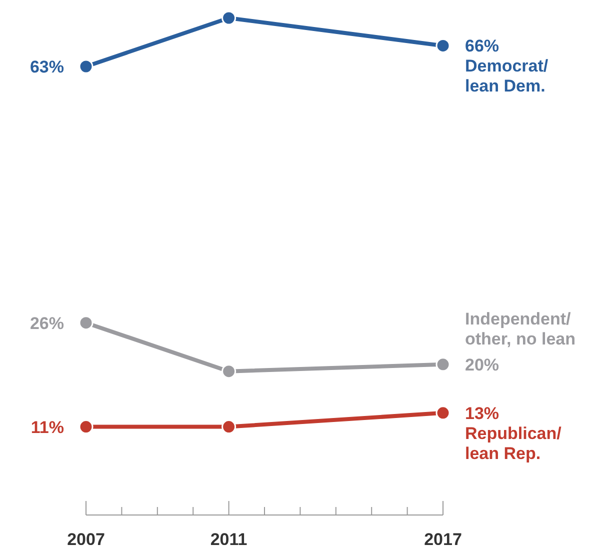  What do you see at coordinates (513, 443) in the screenshot?
I see `series-label: Republican/ lean Rep.` at bounding box center [513, 443].